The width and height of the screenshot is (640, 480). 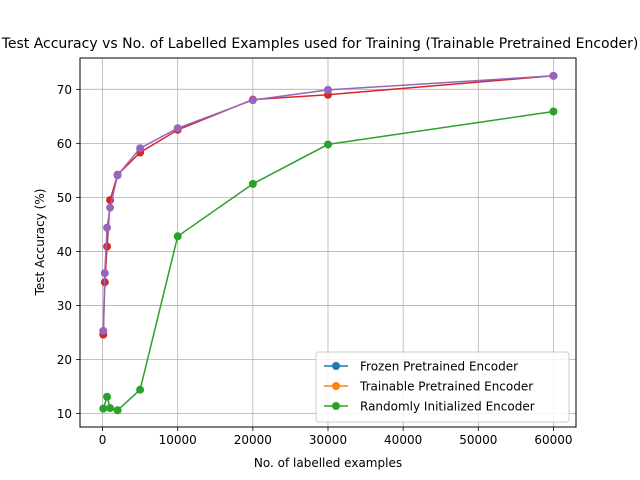 I want to click on legend-entry: Randomly Initialized Encoder, so click(x=429, y=407).